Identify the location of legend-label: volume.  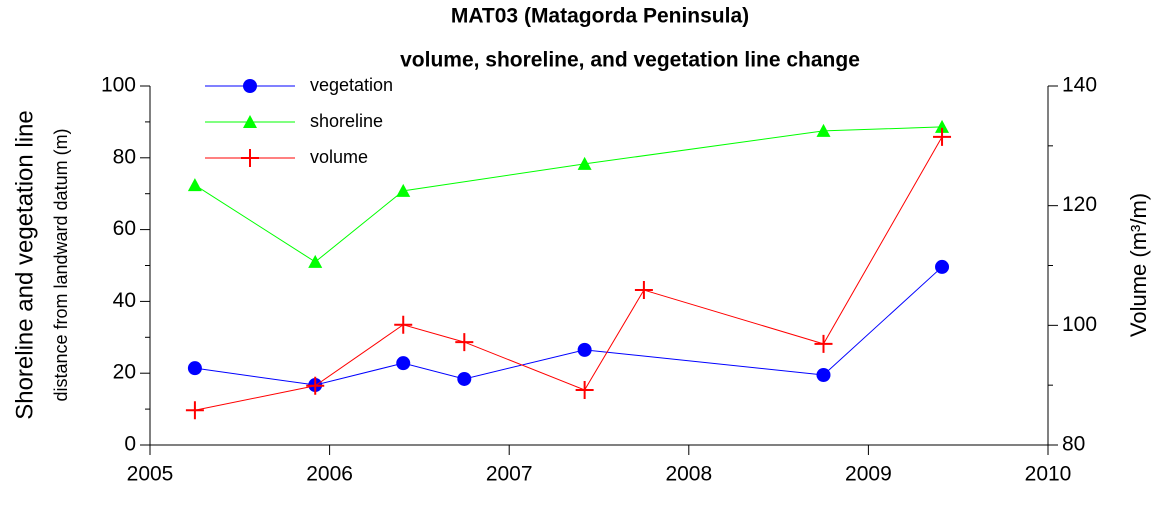
(339, 157).